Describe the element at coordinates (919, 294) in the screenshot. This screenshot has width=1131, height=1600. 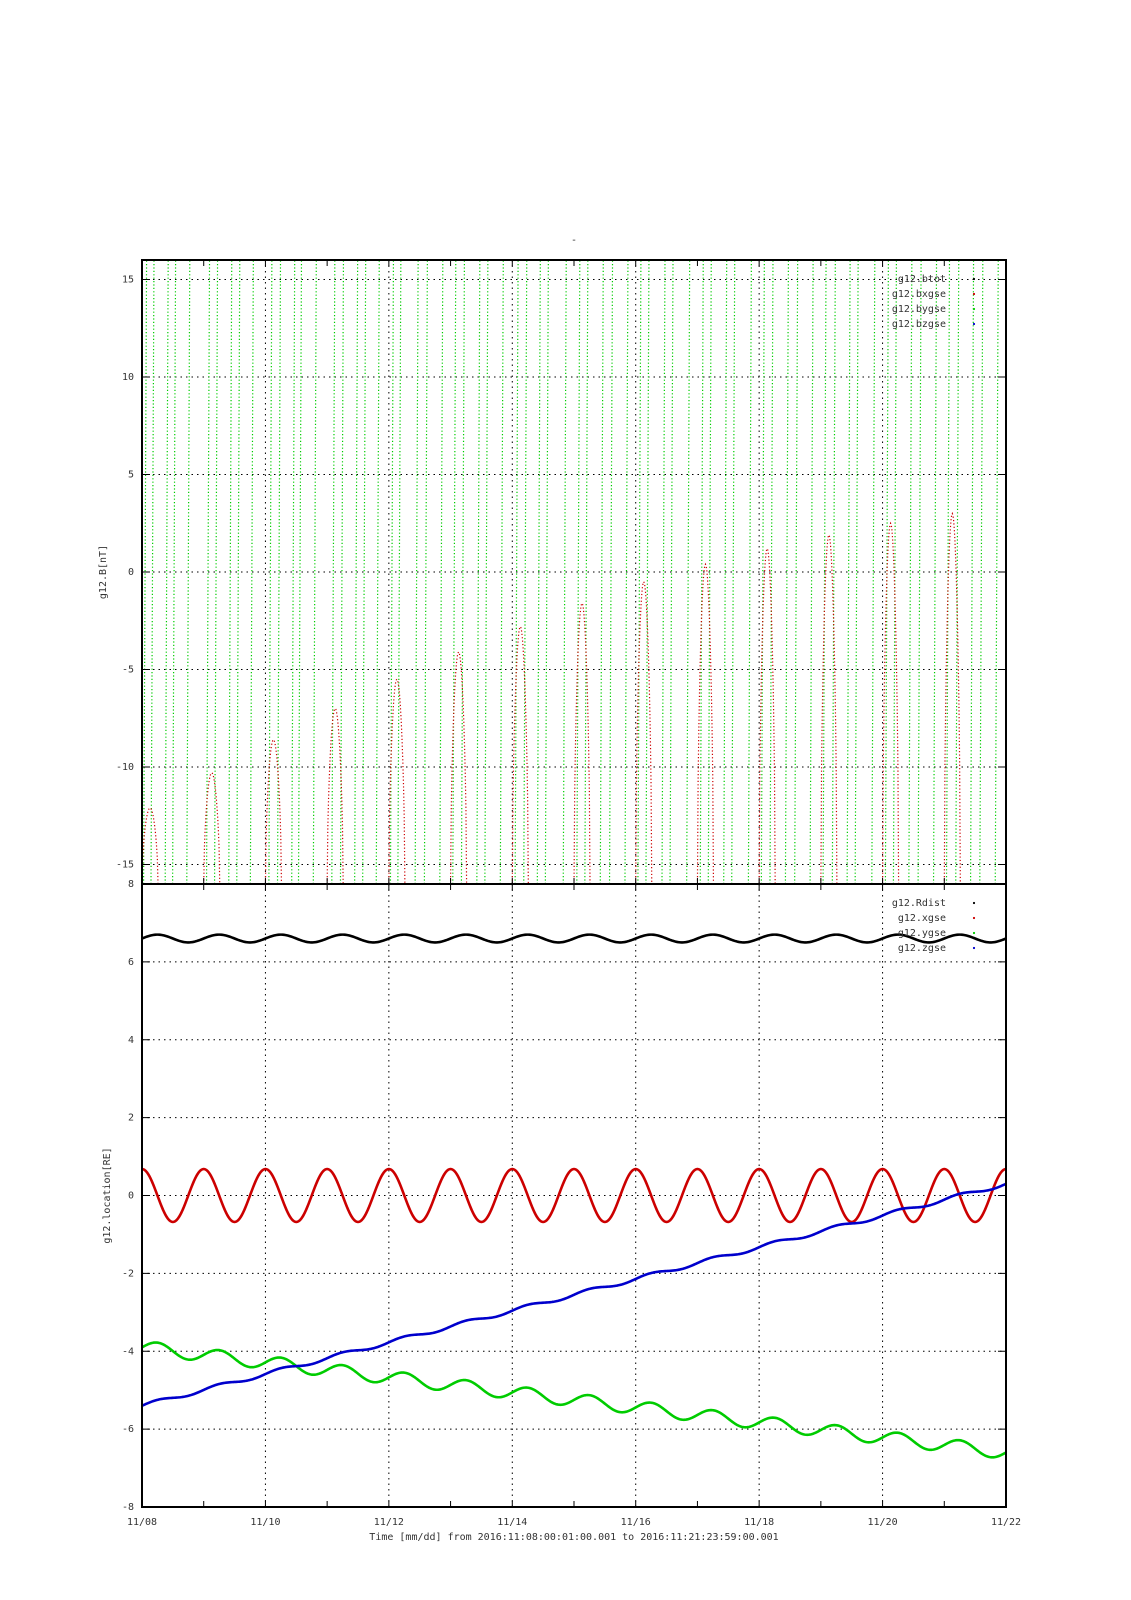
I see `magnetic-field-legend-label: g12.bxgse` at that location.